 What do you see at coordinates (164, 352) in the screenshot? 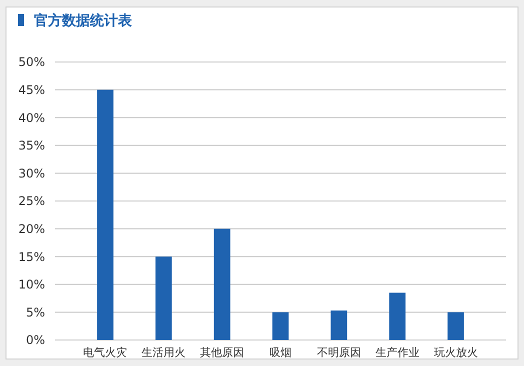
I see `x-tick-label: 生活用火` at bounding box center [164, 352].